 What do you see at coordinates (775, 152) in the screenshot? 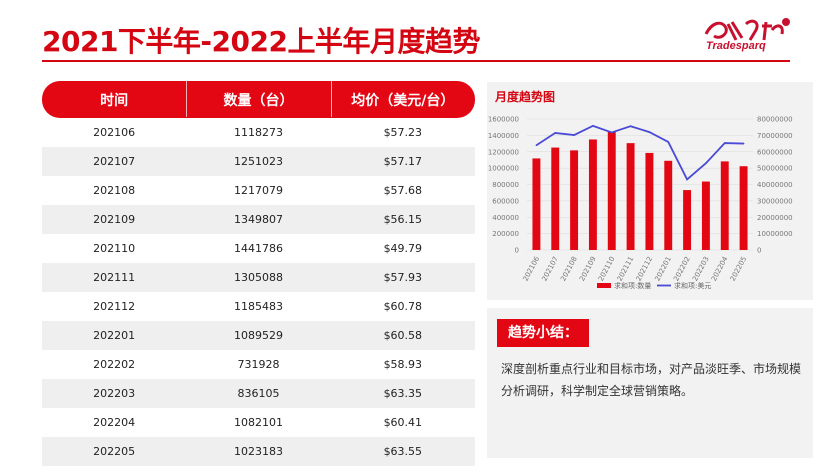
I see `y-tick-right: 60000000` at bounding box center [775, 152].